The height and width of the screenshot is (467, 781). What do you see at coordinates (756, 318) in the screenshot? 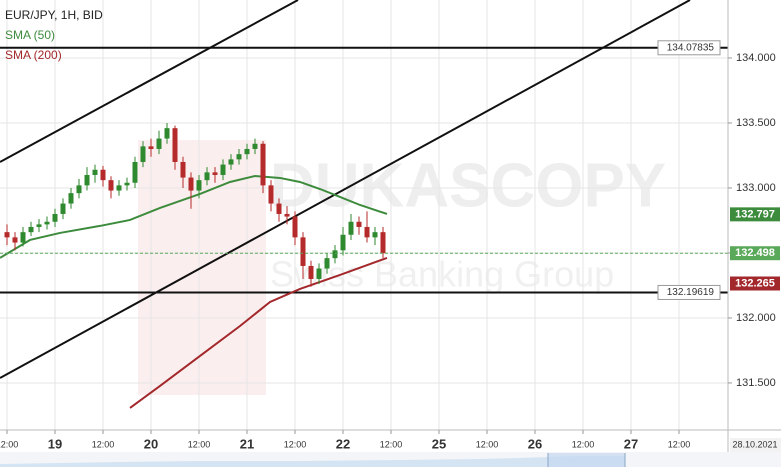
I see `y-tick-label: 132.000` at bounding box center [756, 318].